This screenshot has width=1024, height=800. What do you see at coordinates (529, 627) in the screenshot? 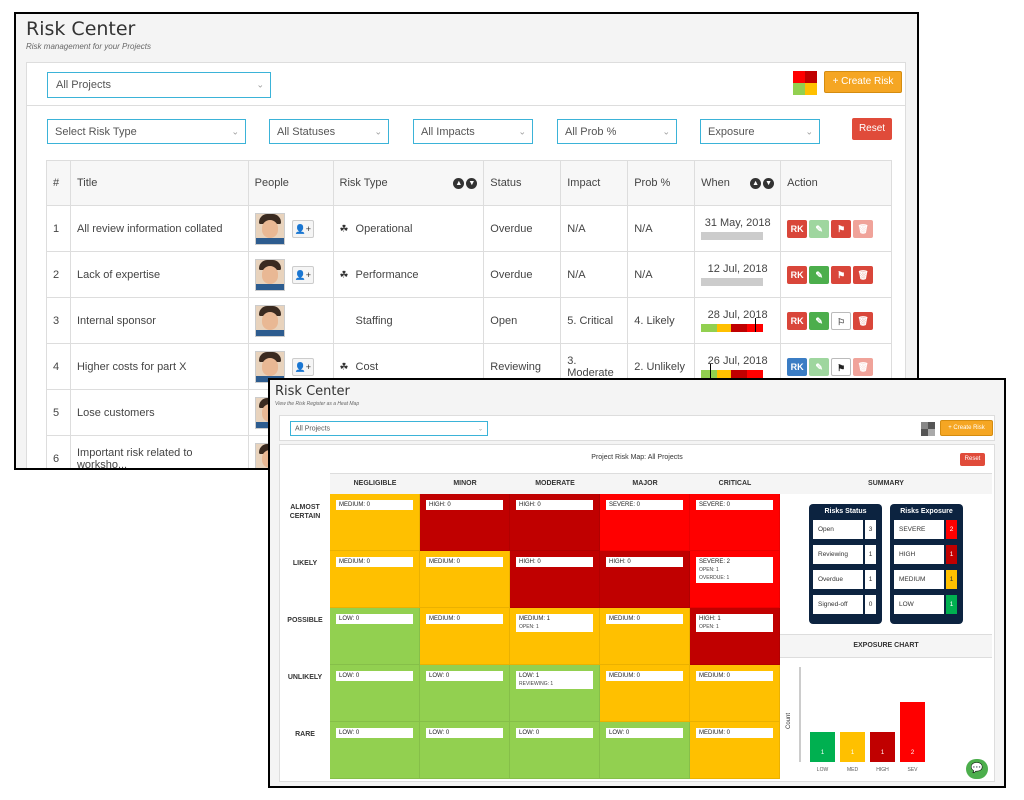
I see `cell-breakdown: OPEN: 1` at bounding box center [529, 627].